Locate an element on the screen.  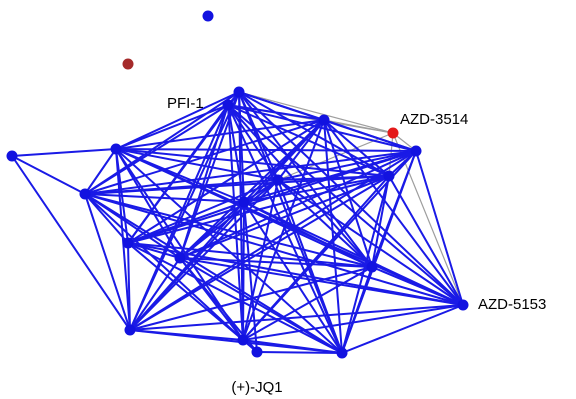
node-label: PFI-1 is located at coordinates (185, 103).